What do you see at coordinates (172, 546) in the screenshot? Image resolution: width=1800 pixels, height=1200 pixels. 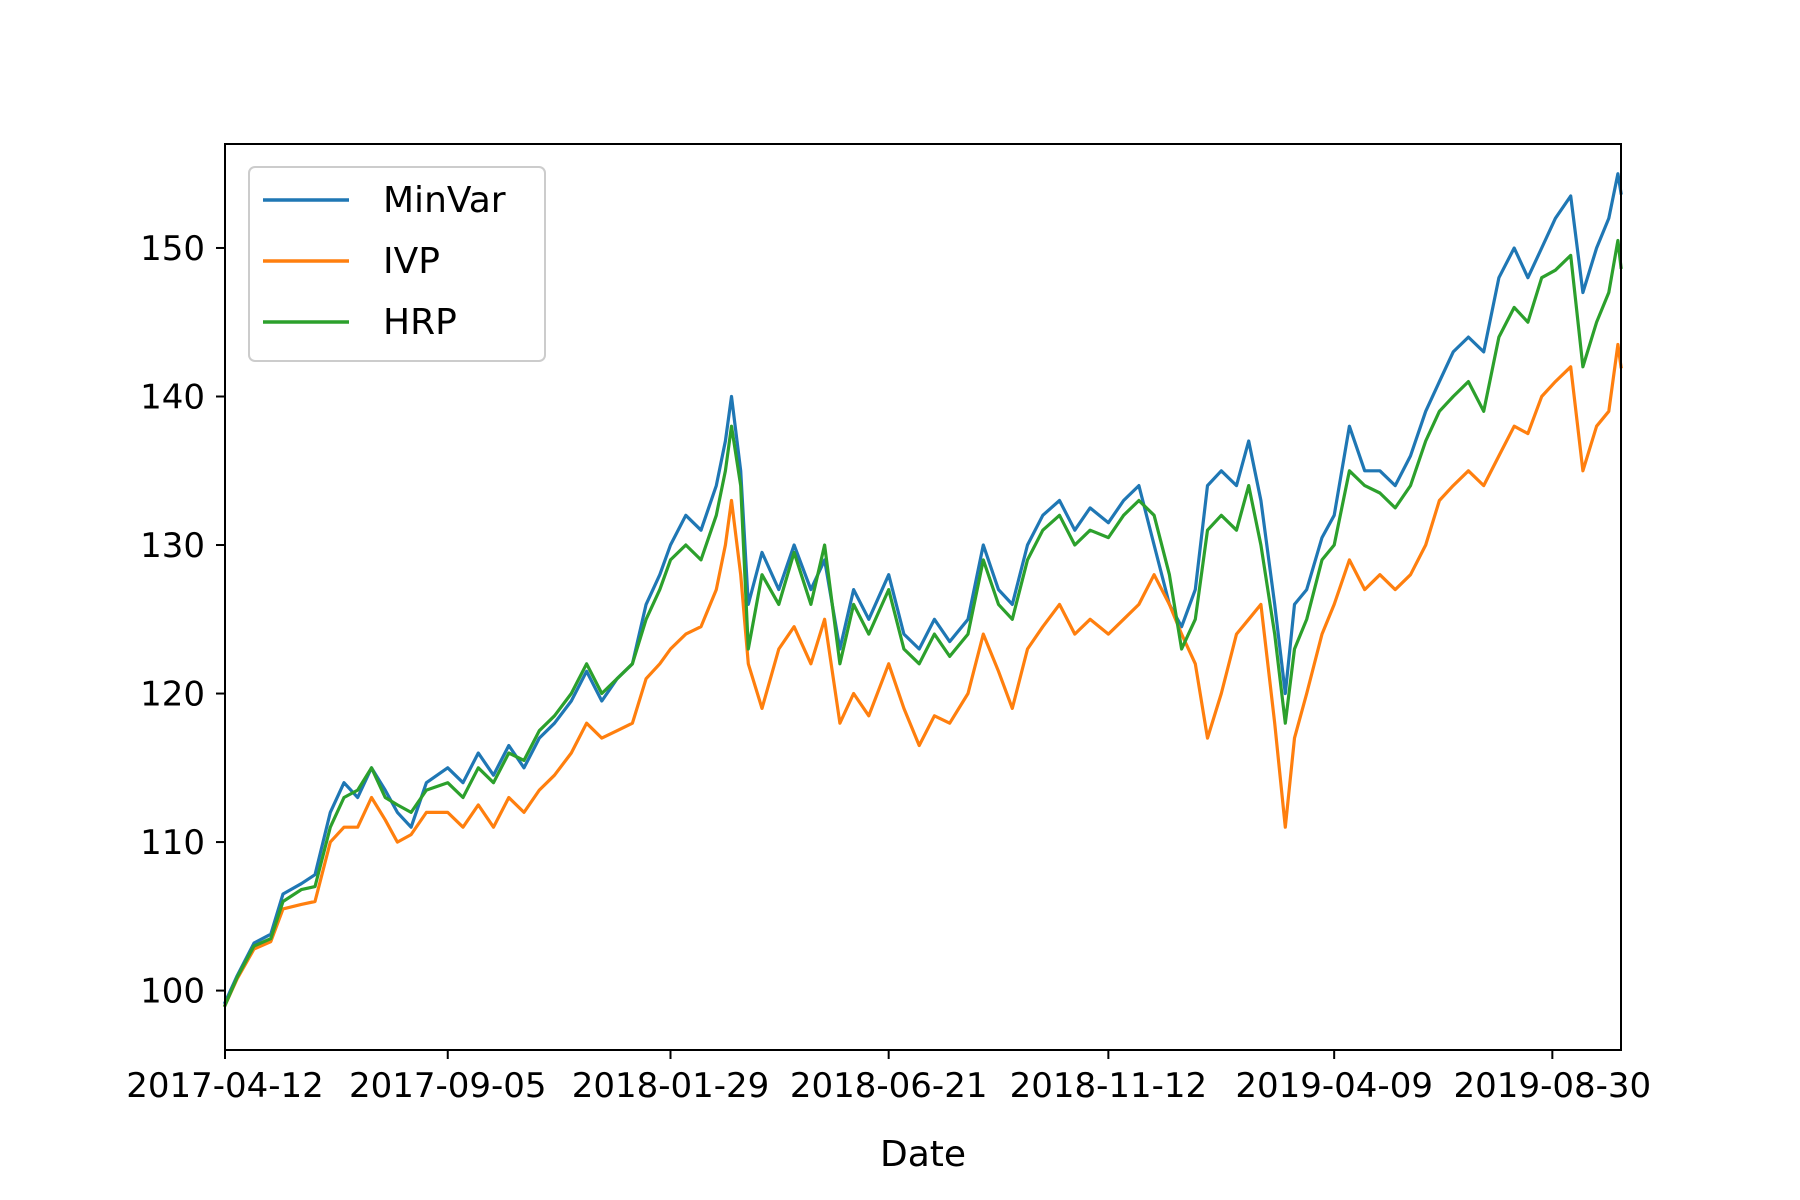 I see `y-tick-label: 130` at bounding box center [172, 546].